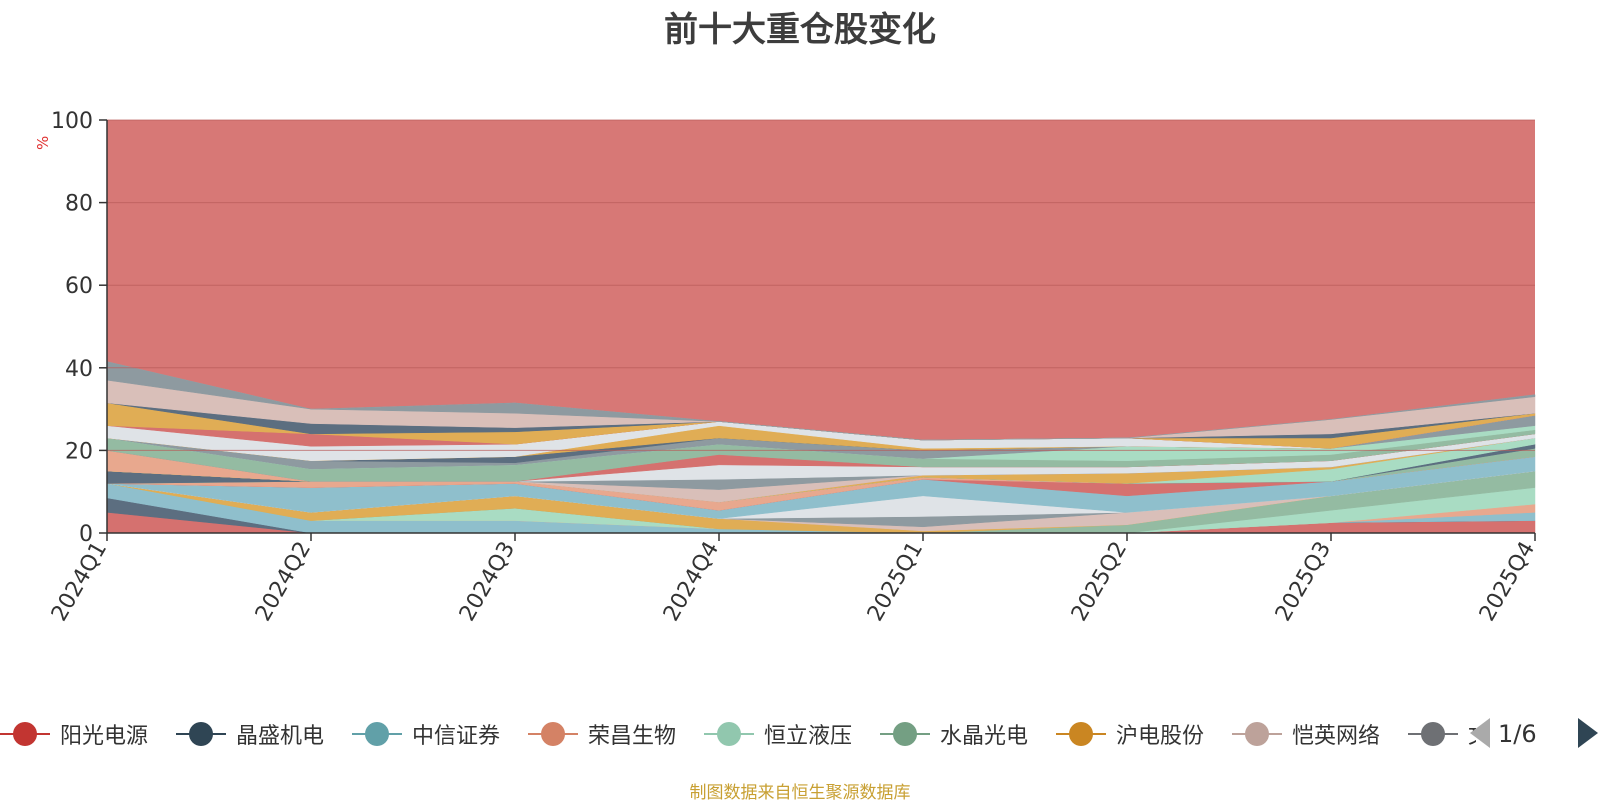 The image size is (1600, 803). Describe the element at coordinates (1160, 736) in the screenshot. I see `legend-label: 沪电股份` at that location.